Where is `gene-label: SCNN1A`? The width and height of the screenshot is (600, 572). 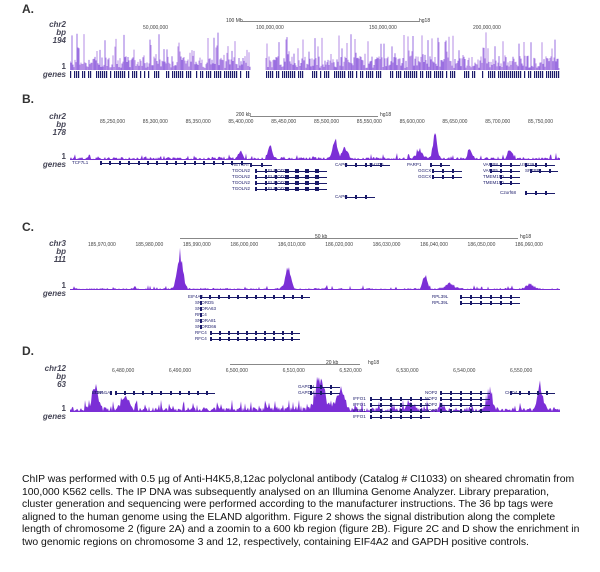 gene-label: SCNN1A is located at coordinates (101, 392).